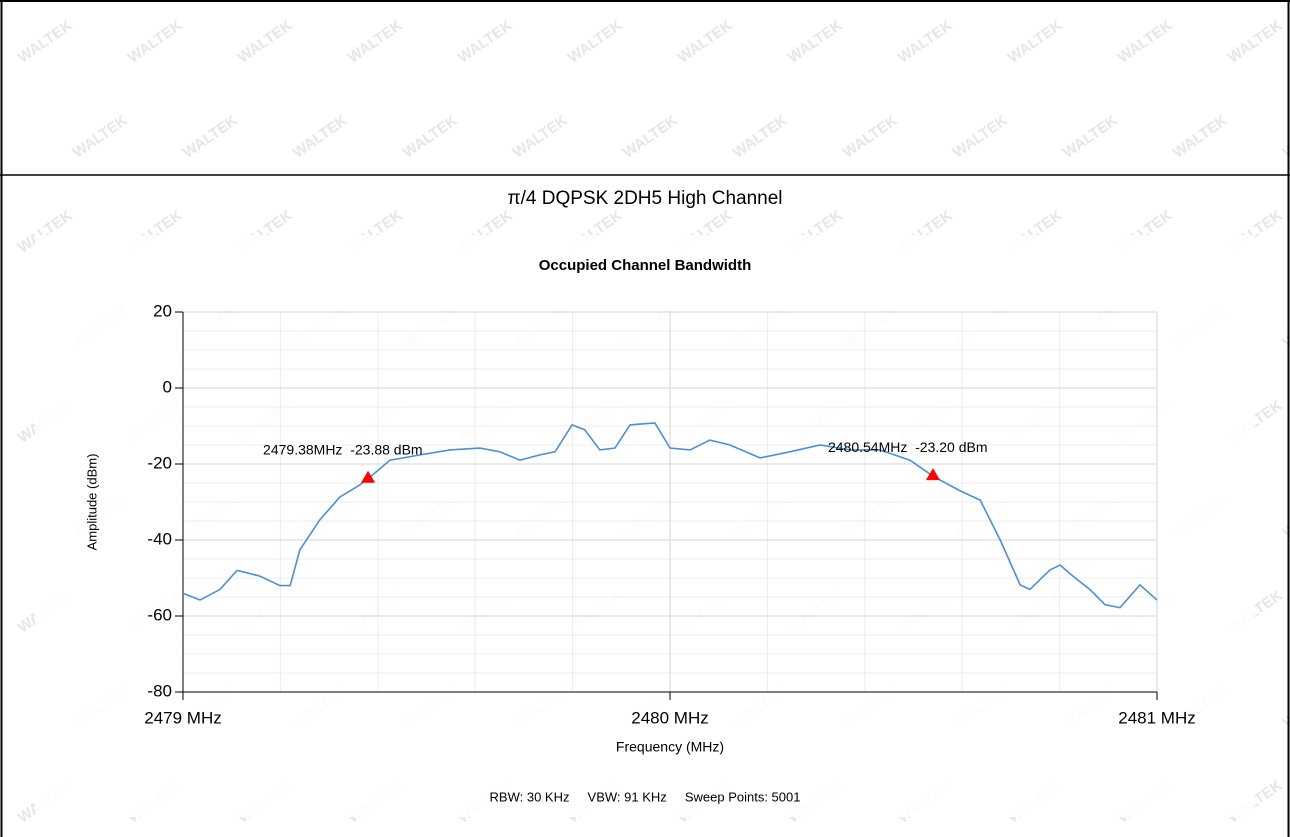 The height and width of the screenshot is (837, 1290). What do you see at coordinates (1156, 717) in the screenshot?
I see `x-tick-label: 2481 MHz` at bounding box center [1156, 717].